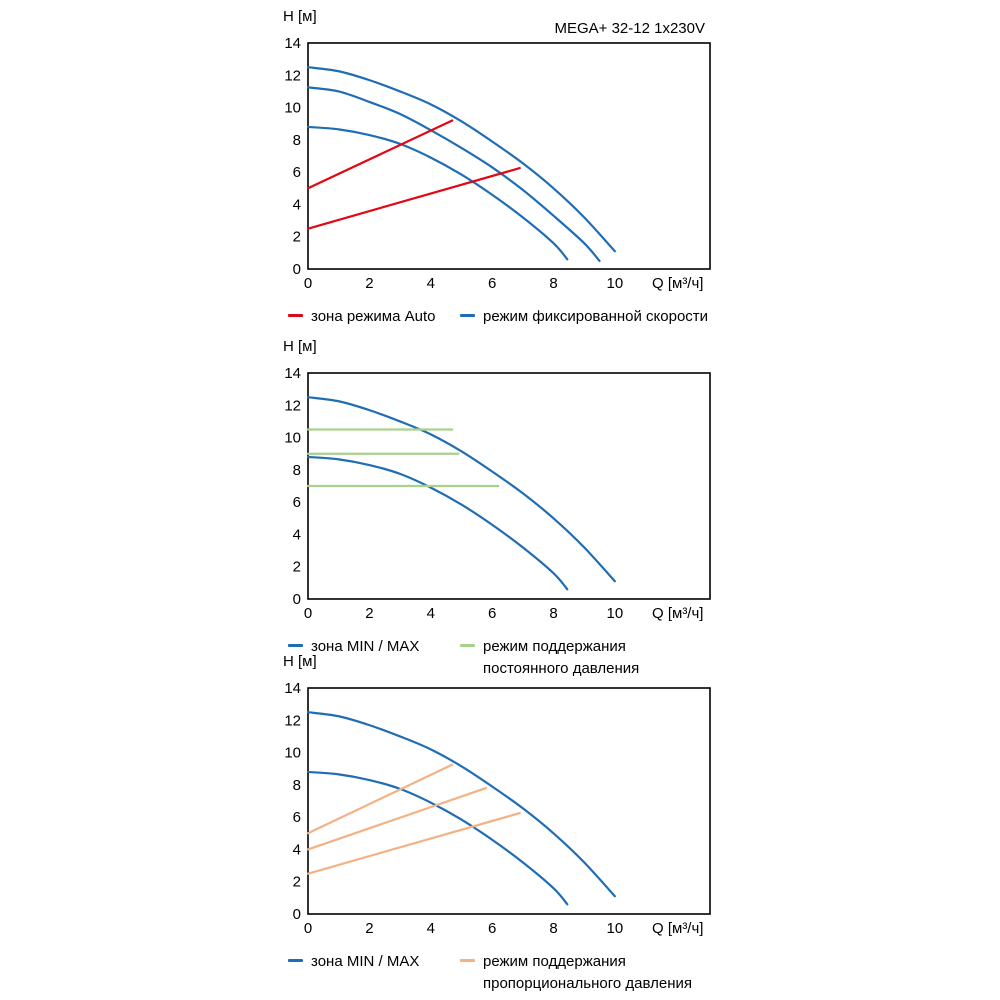 The image size is (1000, 1000). I want to click on legend-item: режим фиксированной скорости, so click(584, 317).